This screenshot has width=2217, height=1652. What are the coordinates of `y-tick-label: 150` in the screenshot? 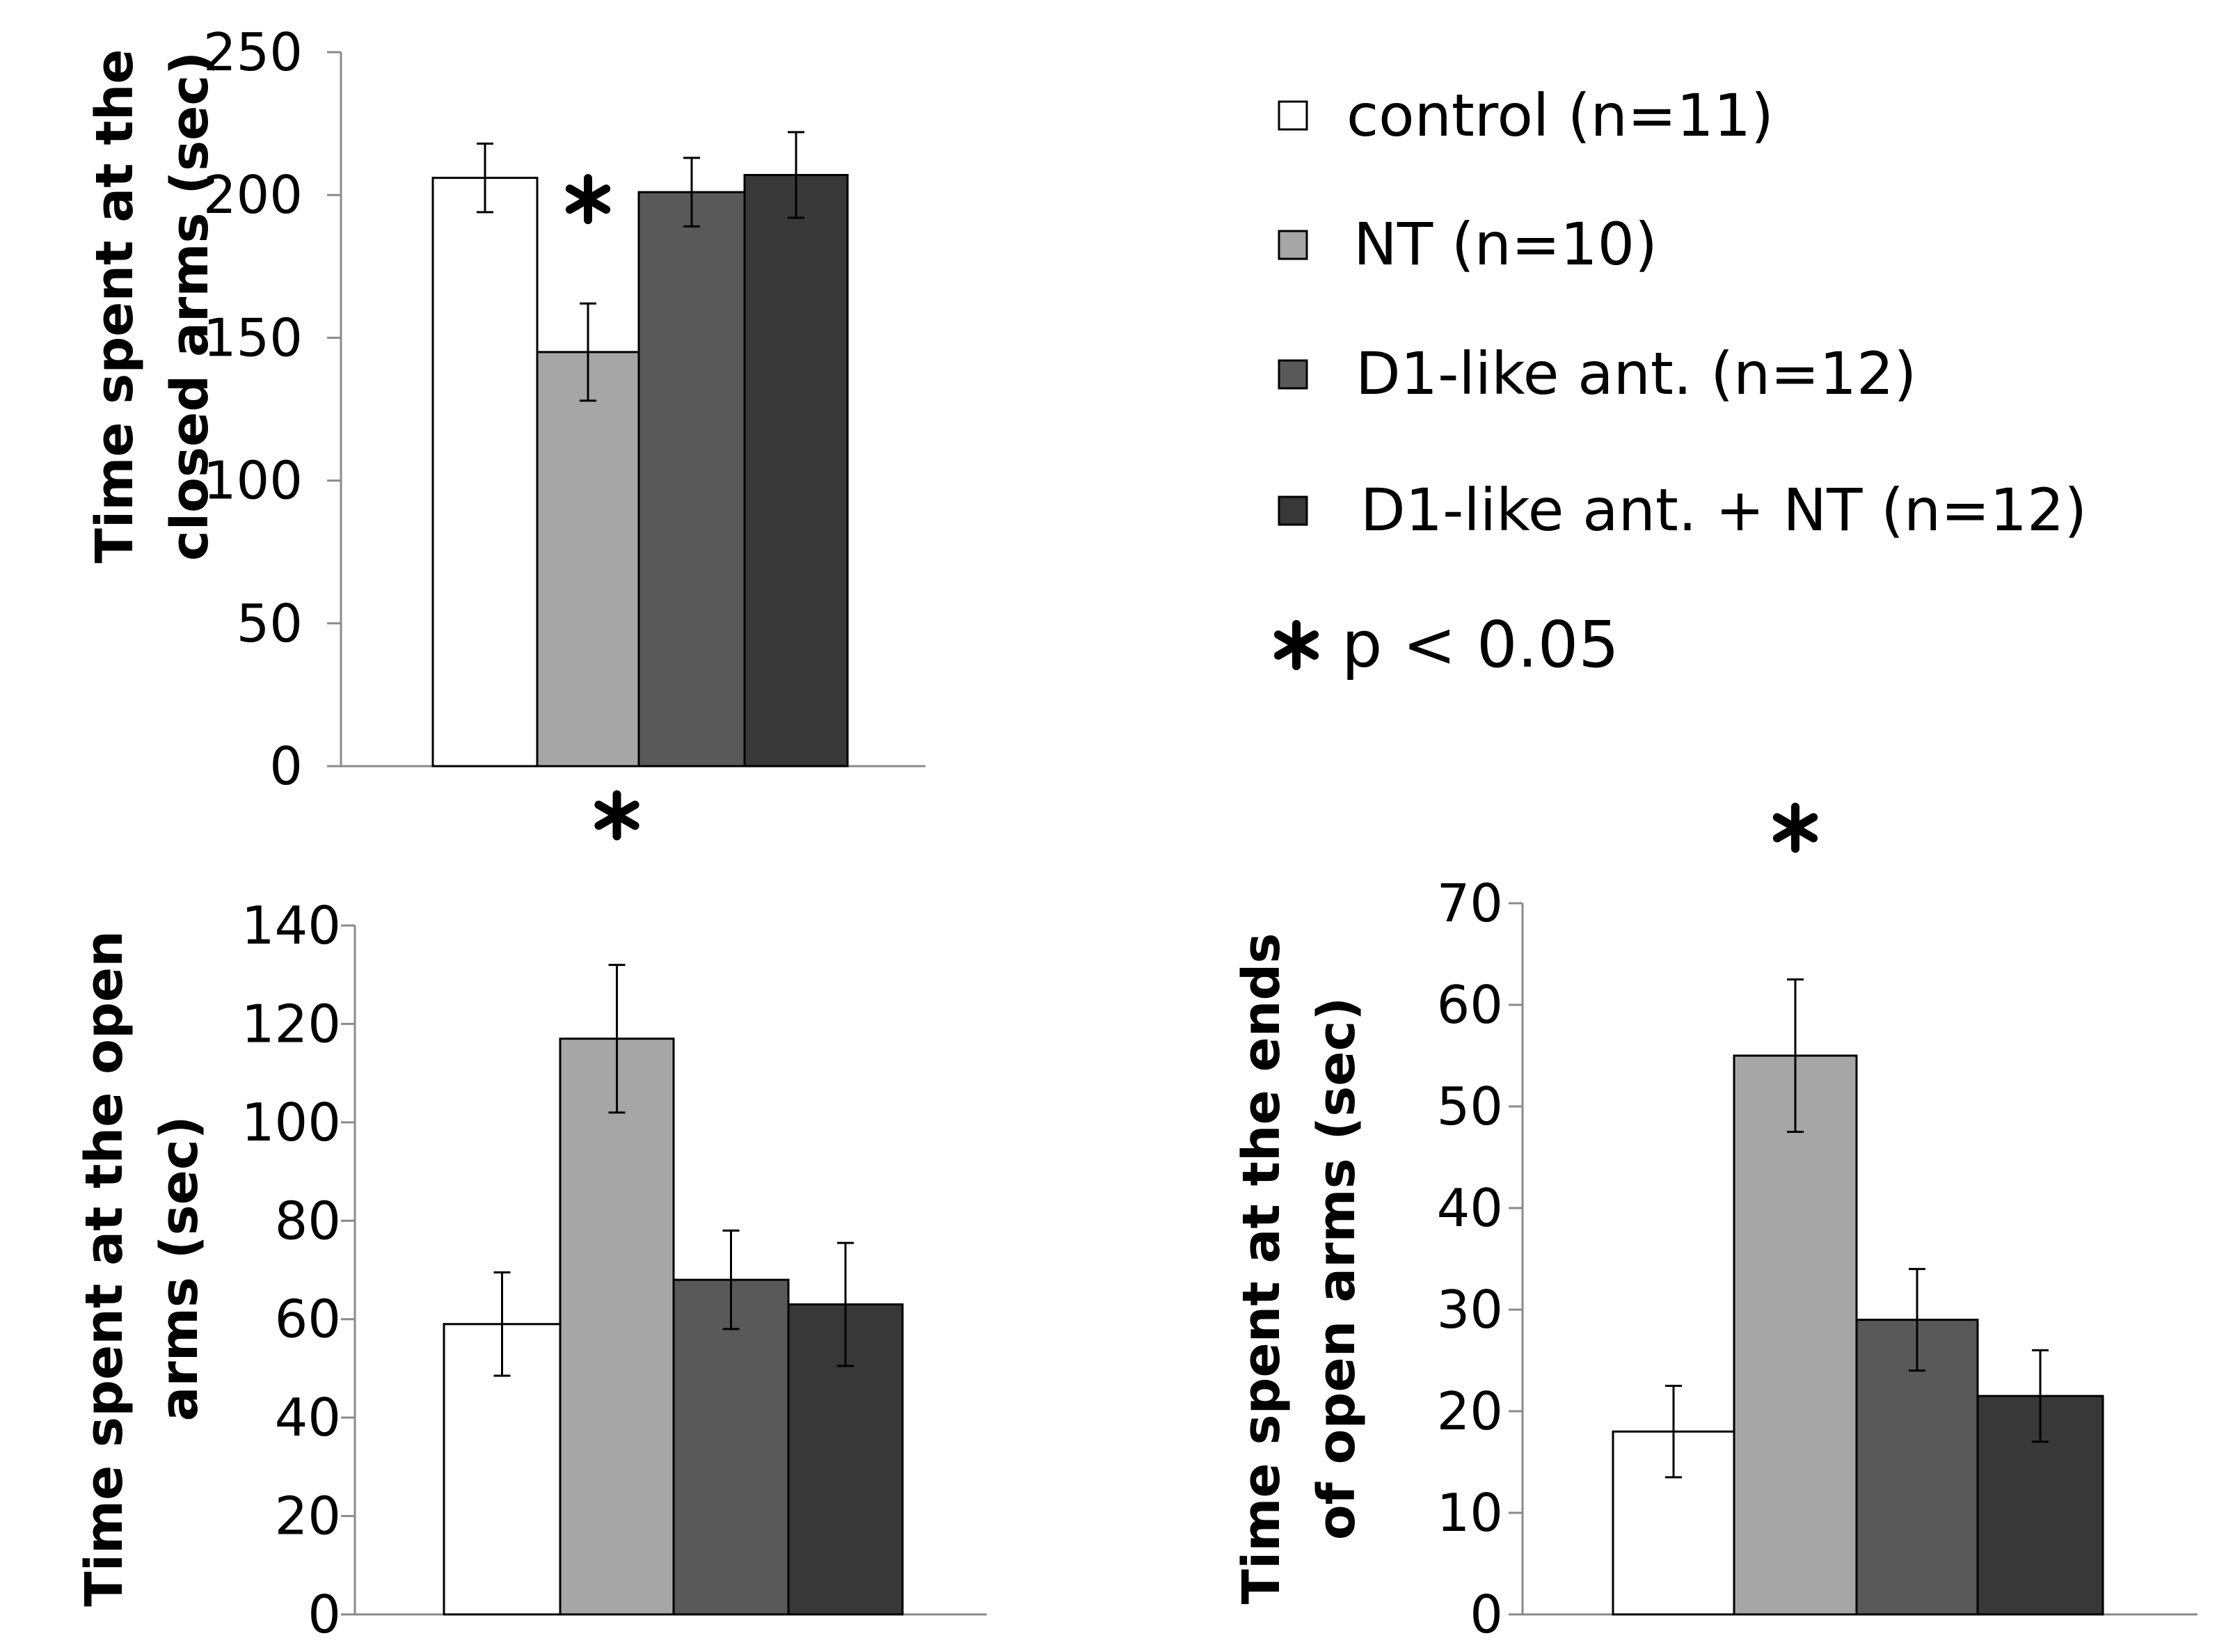 It's located at (253, 337).